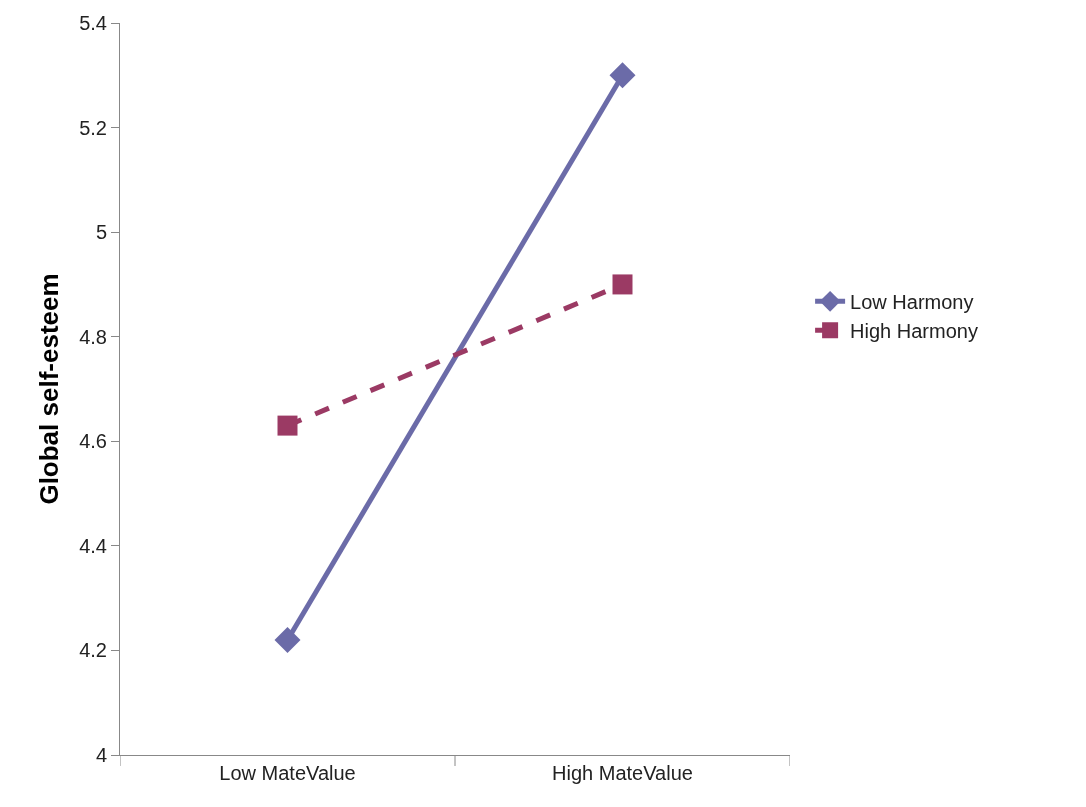 Image resolution: width=1086 pixels, height=807 pixels. I want to click on y-tick-label: 5, so click(101, 232).